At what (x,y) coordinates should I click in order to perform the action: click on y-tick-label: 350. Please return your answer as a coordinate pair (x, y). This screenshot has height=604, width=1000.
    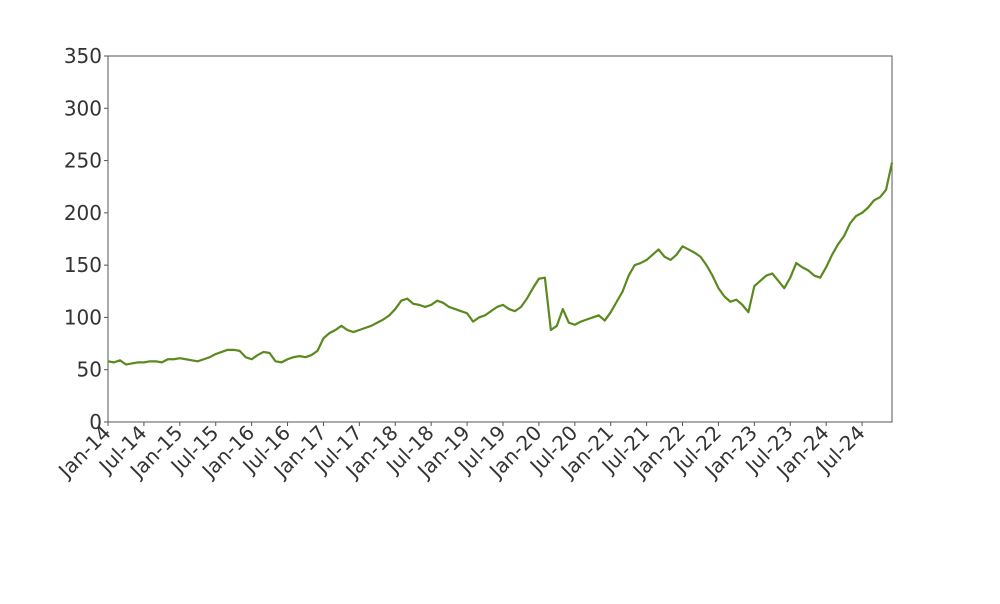
    Looking at the image, I should click on (83, 56).